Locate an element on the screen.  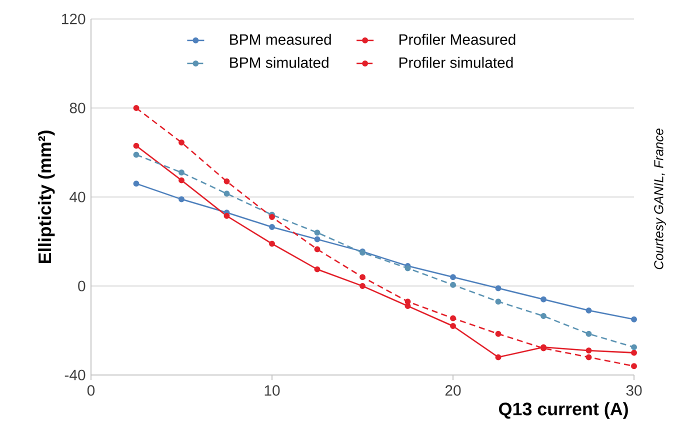
x-tick-label: 0 is located at coordinates (91, 390).